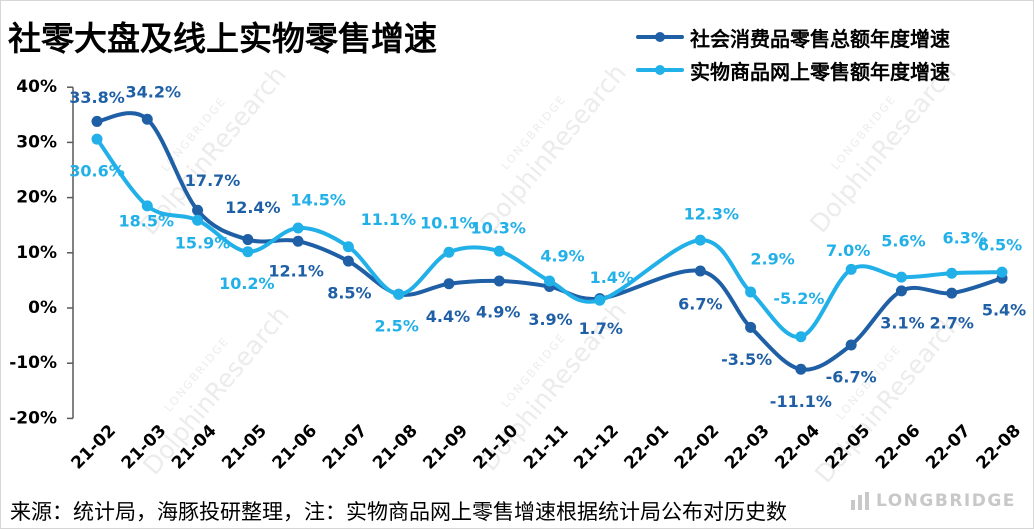  Describe the element at coordinates (820, 38) in the screenshot. I see `legend-label: 社会消费品零售总额年度增速` at that location.